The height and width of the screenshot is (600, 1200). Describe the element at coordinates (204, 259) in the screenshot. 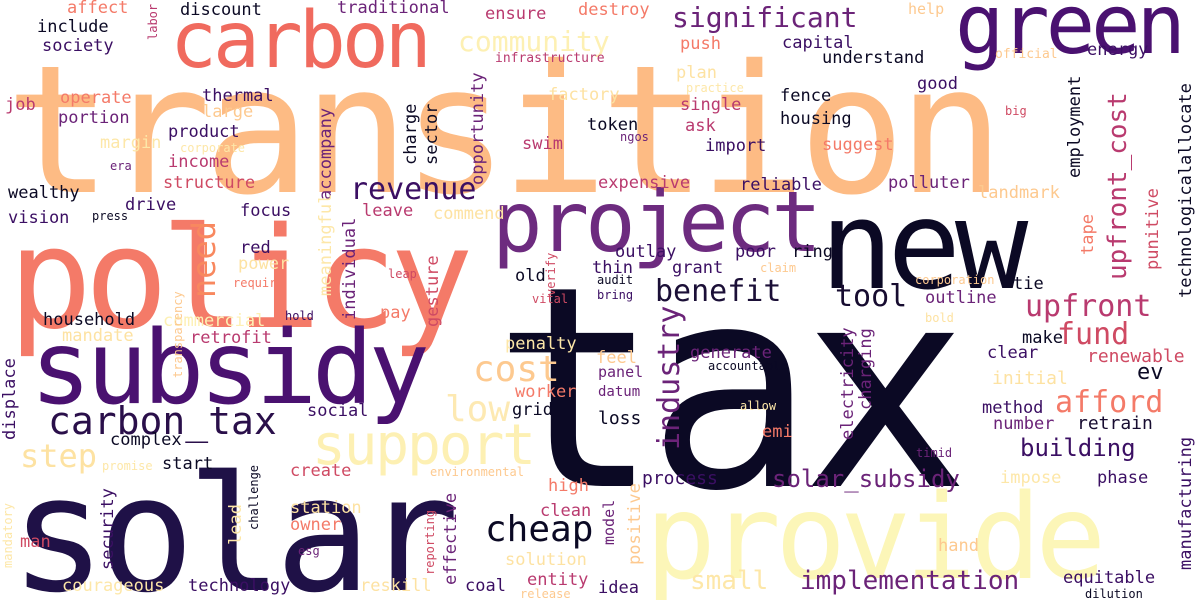

I see `word-need: need` at that location.